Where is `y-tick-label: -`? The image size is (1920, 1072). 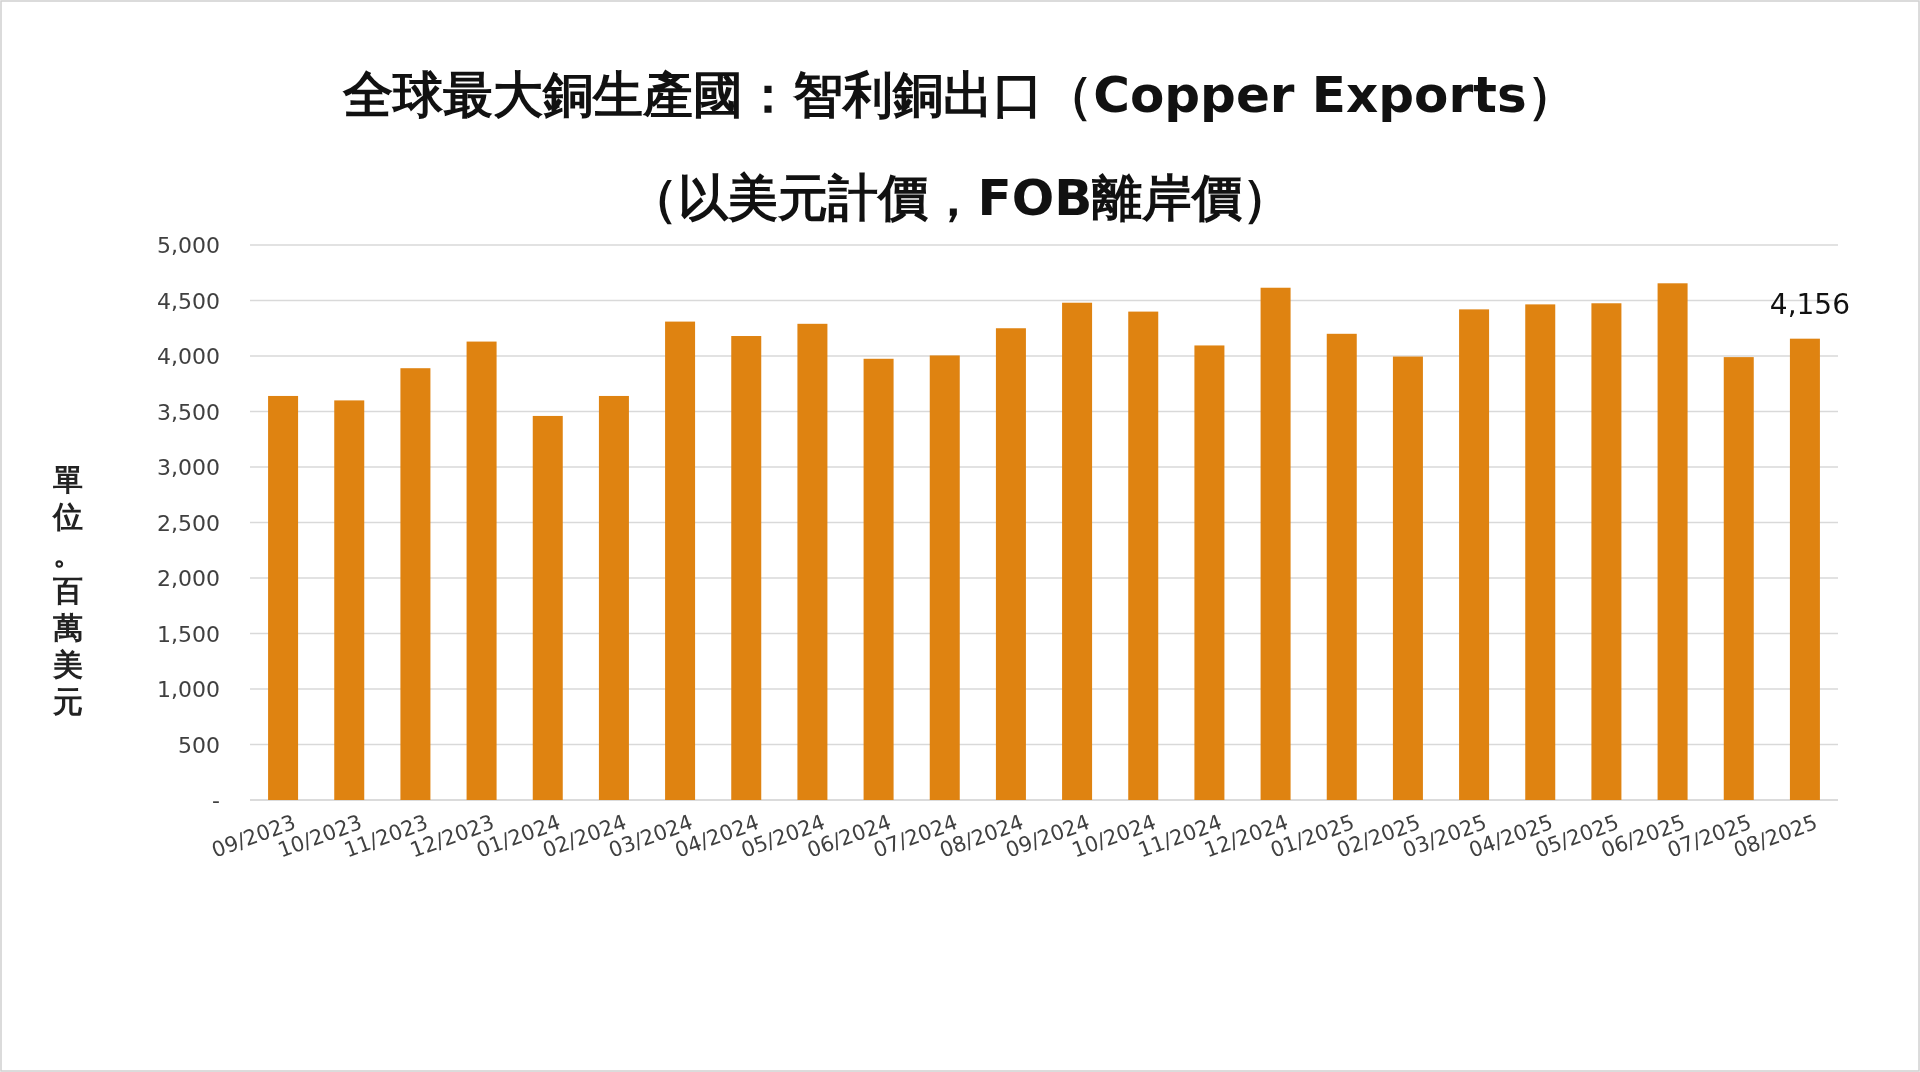 y-tick-label: - is located at coordinates (216, 800).